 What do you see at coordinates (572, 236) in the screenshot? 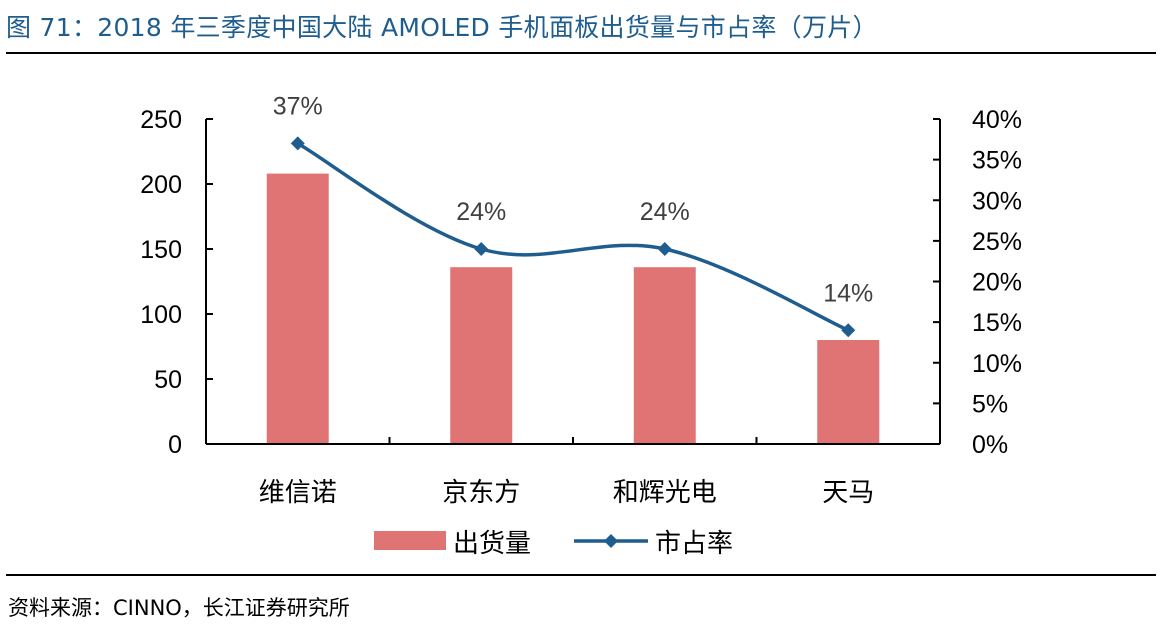
I see `share-line` at bounding box center [572, 236].